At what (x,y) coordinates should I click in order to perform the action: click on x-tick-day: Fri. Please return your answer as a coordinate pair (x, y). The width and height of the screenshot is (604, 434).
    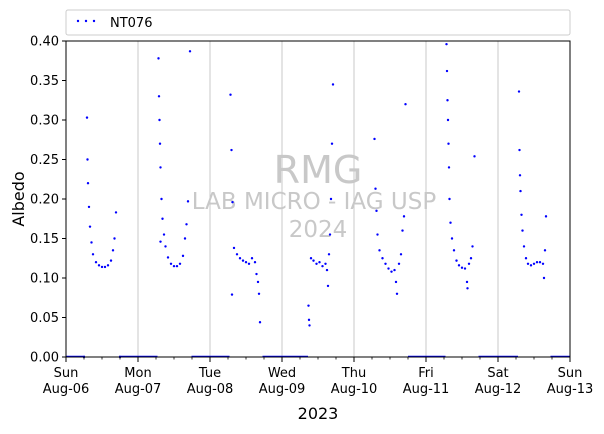
    Looking at the image, I should click on (426, 373).